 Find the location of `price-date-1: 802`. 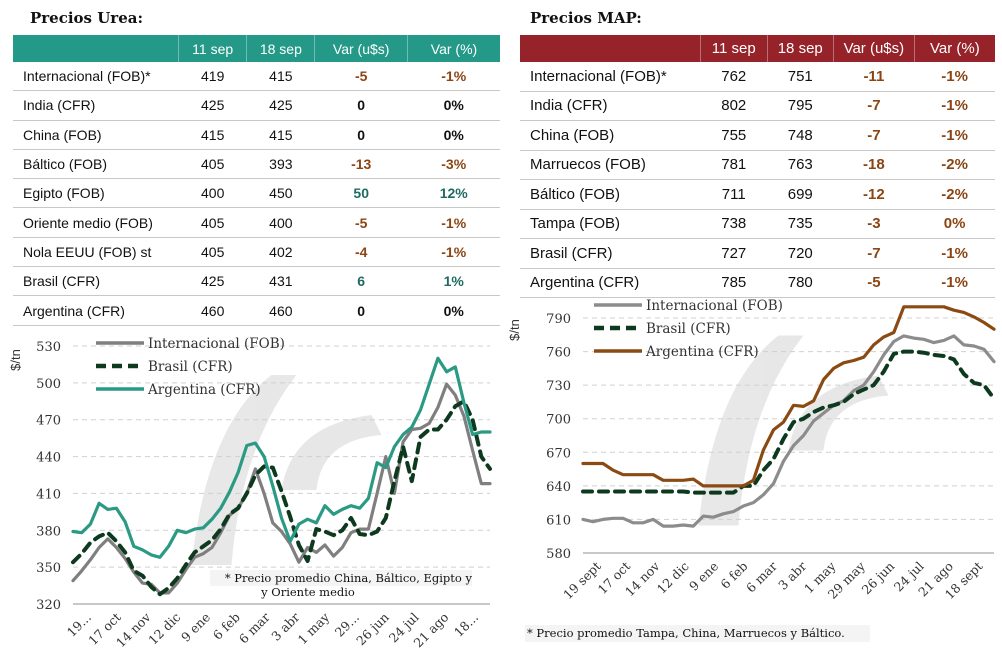

price-date-1: 802 is located at coordinates (733, 106).